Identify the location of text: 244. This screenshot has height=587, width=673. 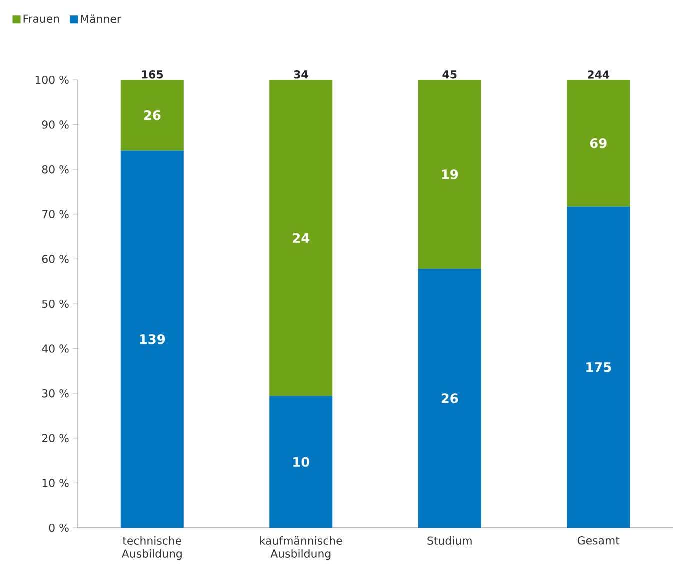
(599, 74).